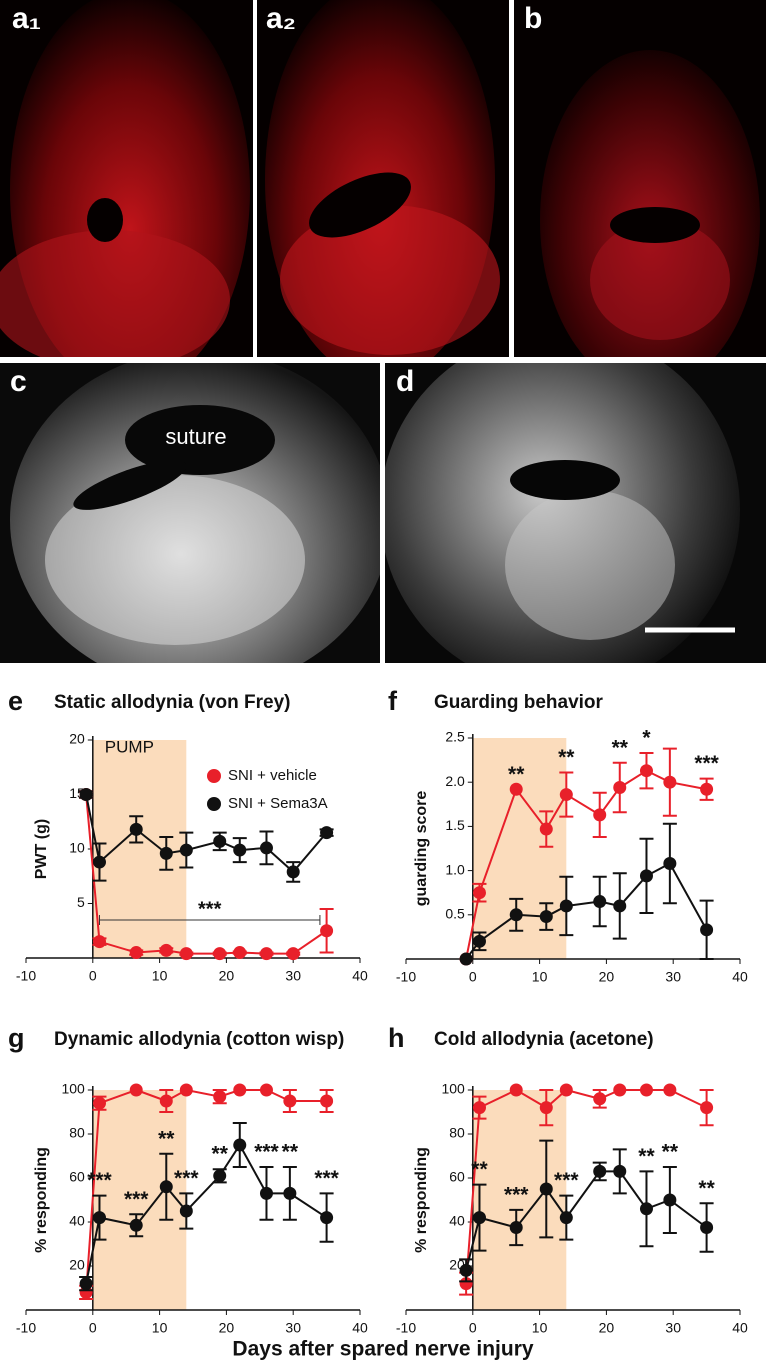 Image resolution: width=766 pixels, height=1365 pixels. I want to click on shade-label: PUMP, so click(129, 746).